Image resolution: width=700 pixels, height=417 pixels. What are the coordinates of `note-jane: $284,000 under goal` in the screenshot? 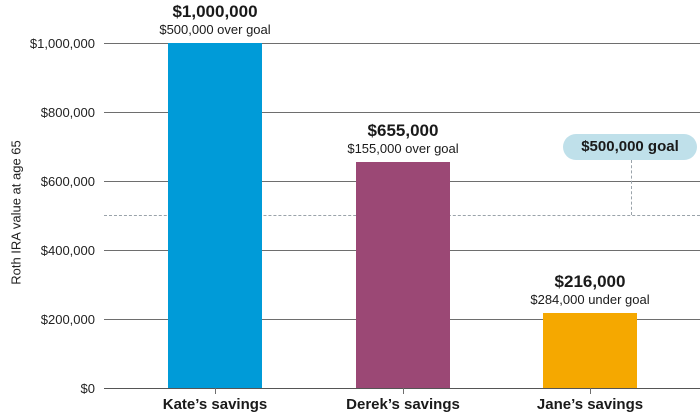 It's located at (590, 299).